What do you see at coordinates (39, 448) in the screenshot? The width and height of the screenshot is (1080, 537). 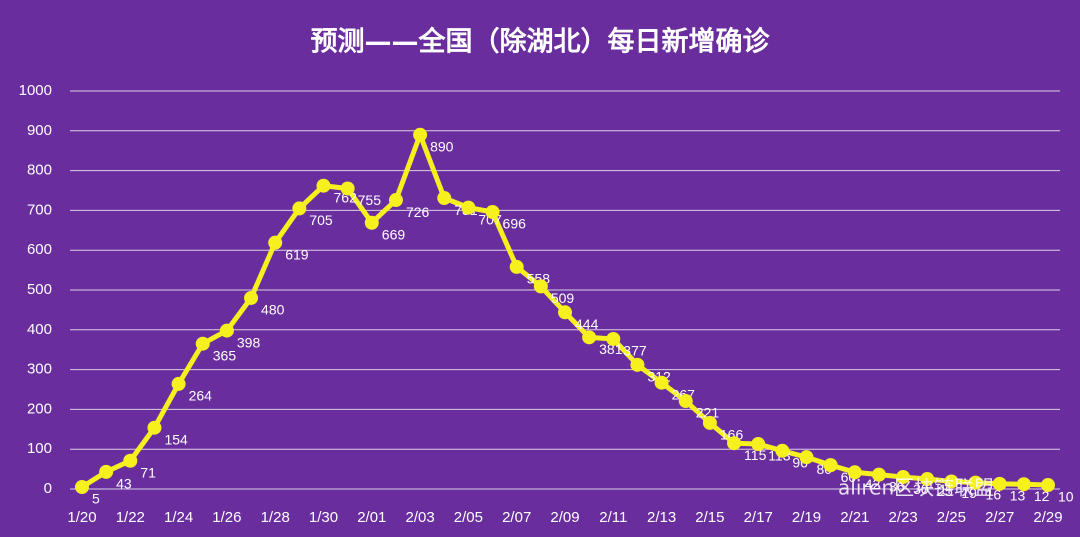 I see `y-tick-label: 100` at bounding box center [39, 448].